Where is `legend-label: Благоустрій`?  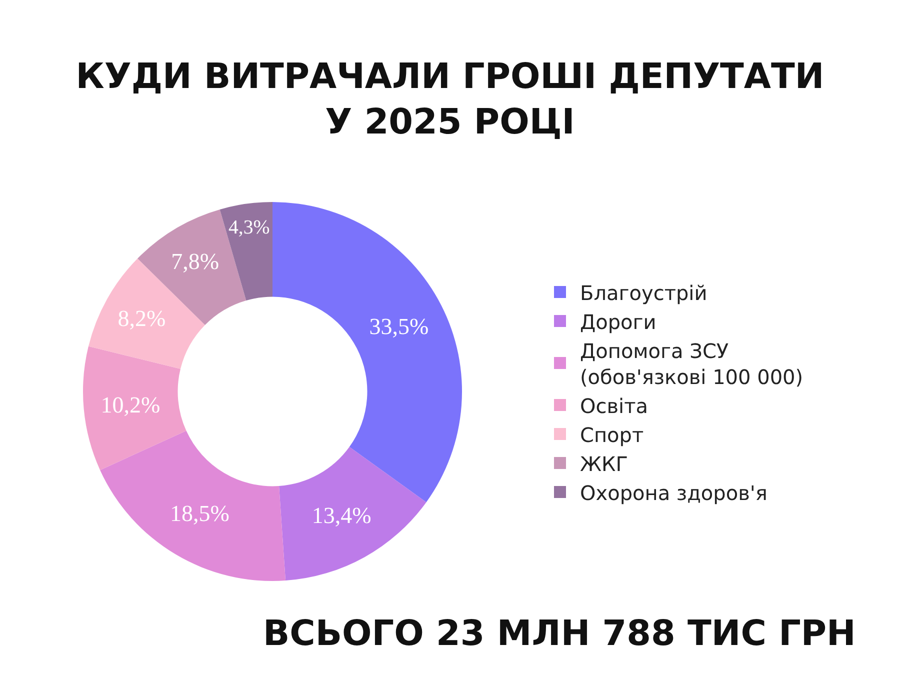
legend-label: Благоустрій is located at coordinates (644, 292).